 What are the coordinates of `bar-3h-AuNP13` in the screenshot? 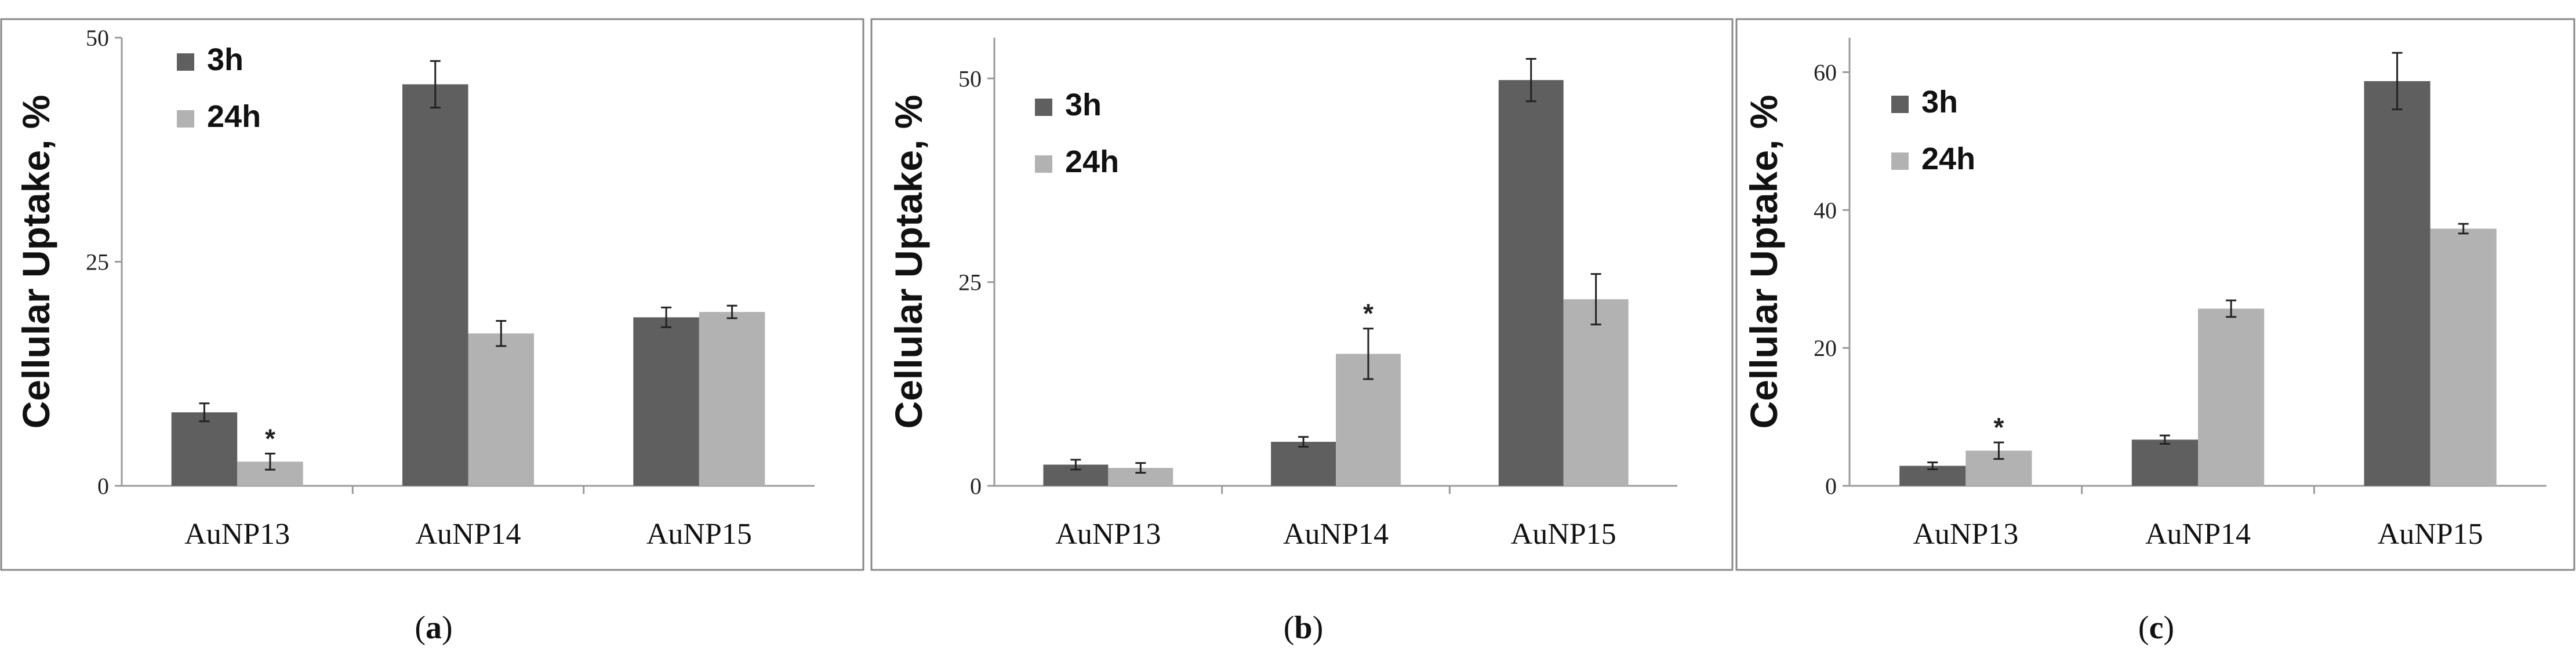 It's located at (204, 449).